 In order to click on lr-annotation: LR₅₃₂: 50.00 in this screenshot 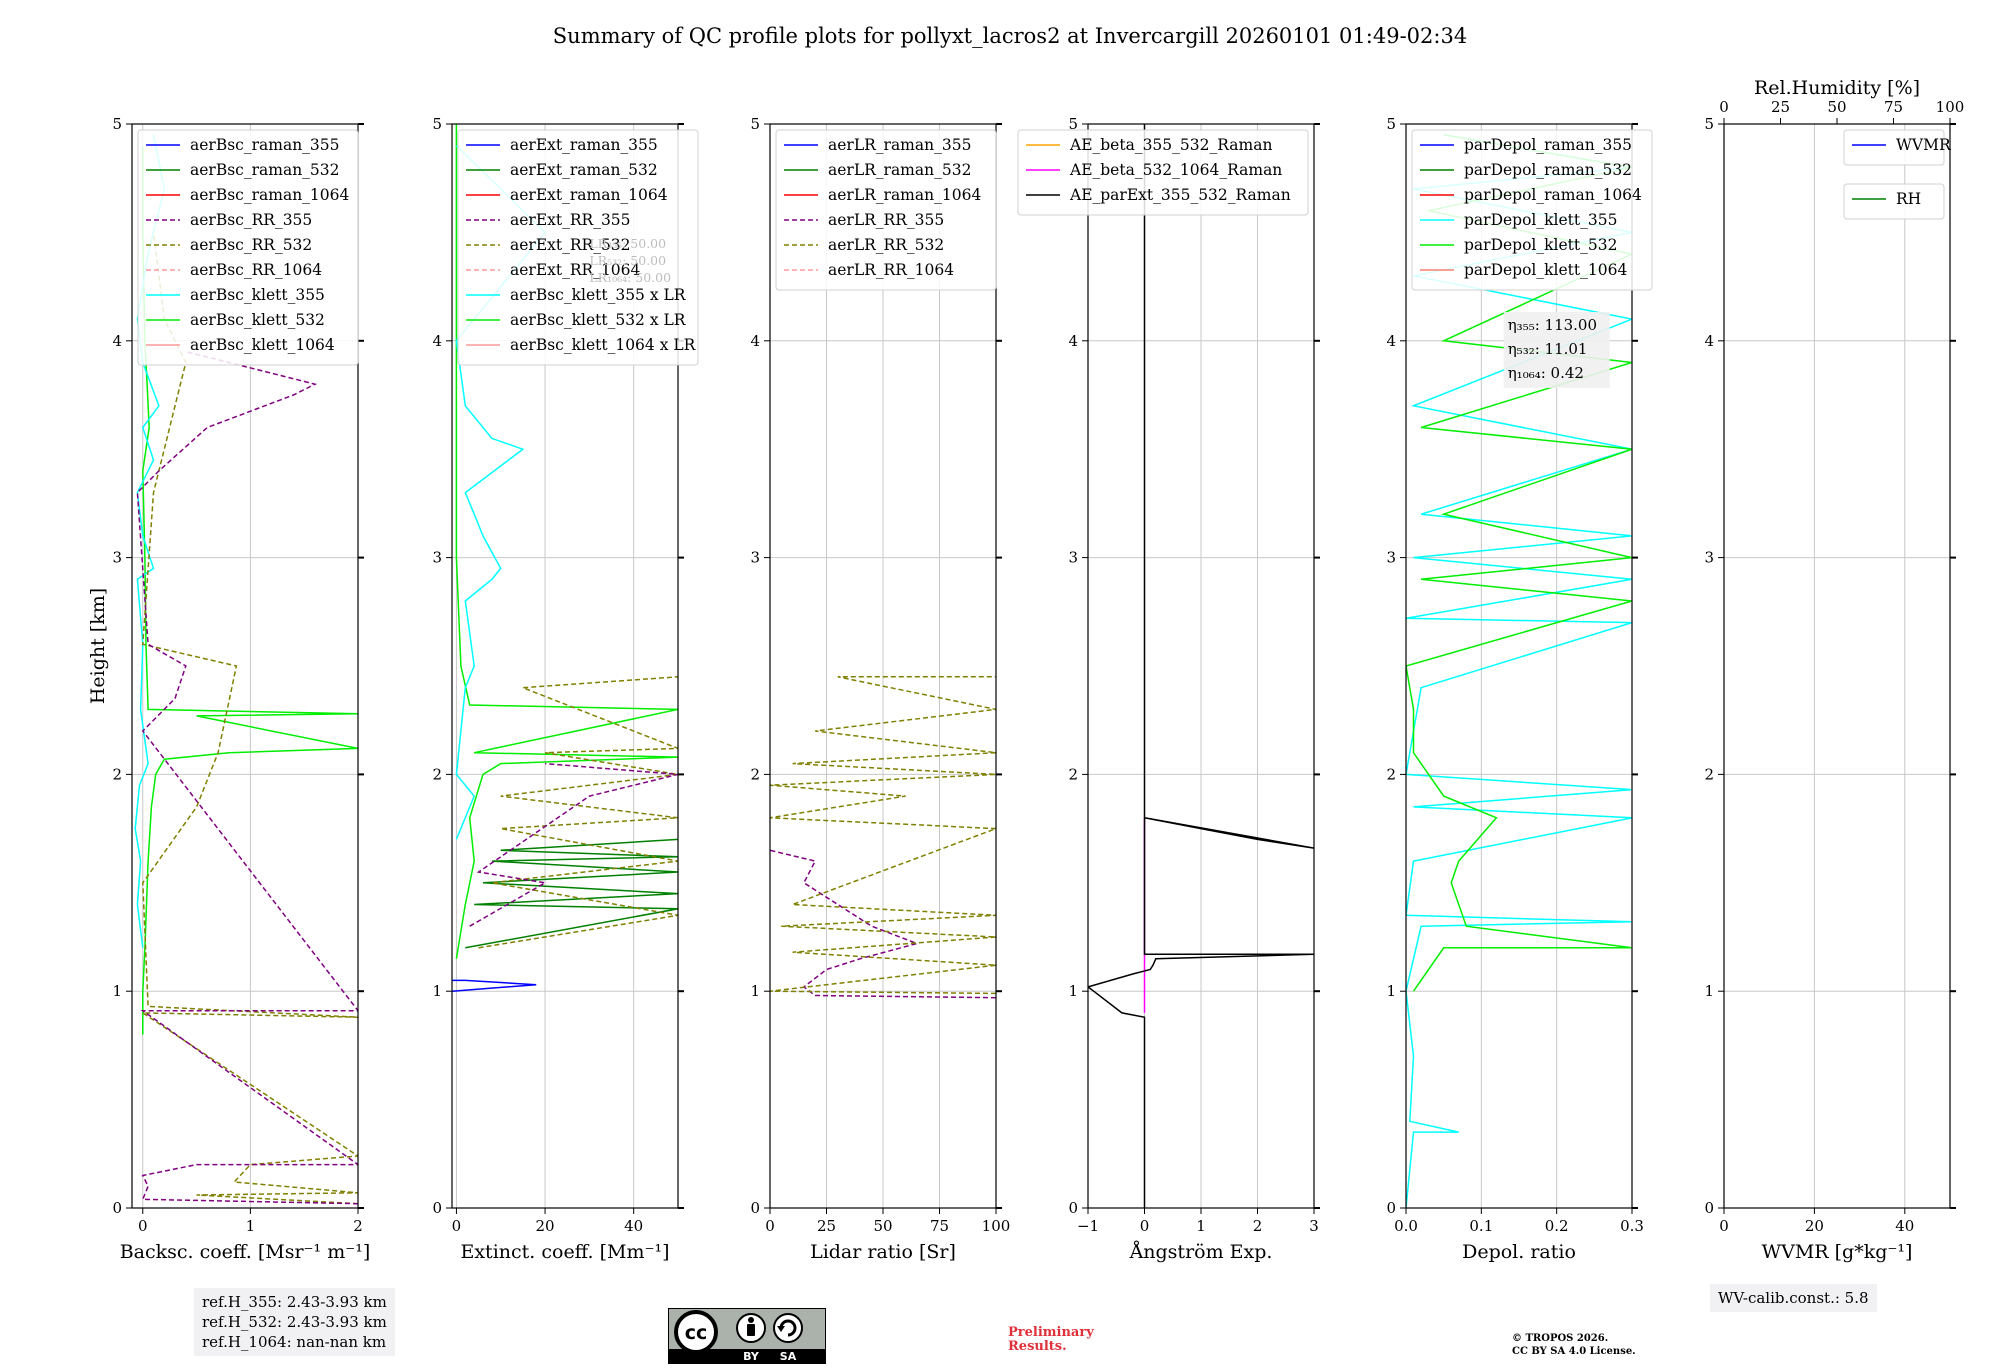, I will do `click(627, 260)`.